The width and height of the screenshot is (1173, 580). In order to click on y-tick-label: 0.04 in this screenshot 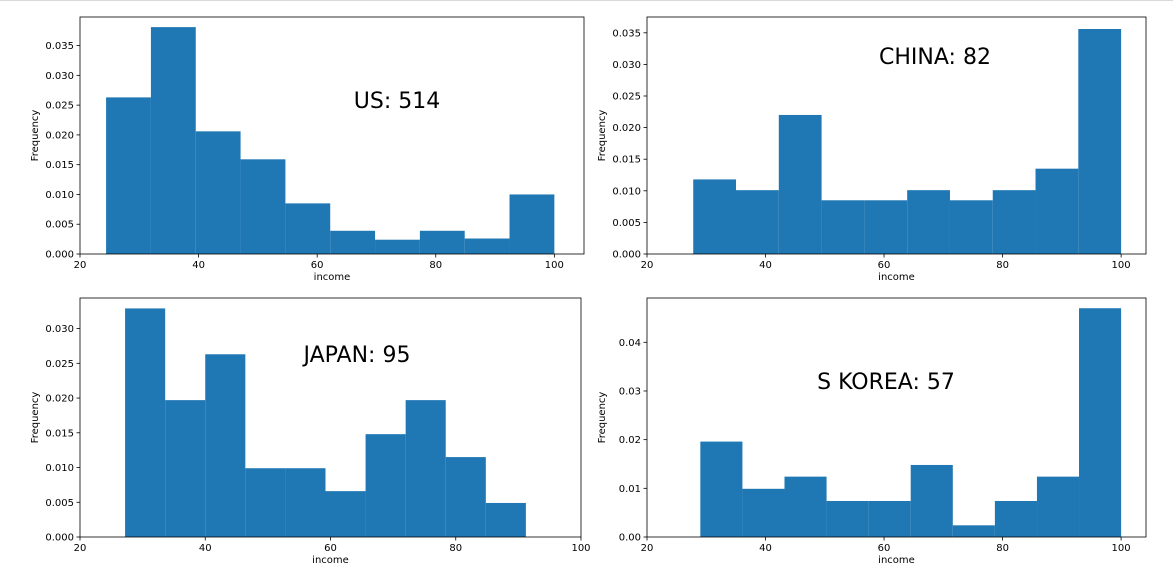, I will do `click(630, 343)`.